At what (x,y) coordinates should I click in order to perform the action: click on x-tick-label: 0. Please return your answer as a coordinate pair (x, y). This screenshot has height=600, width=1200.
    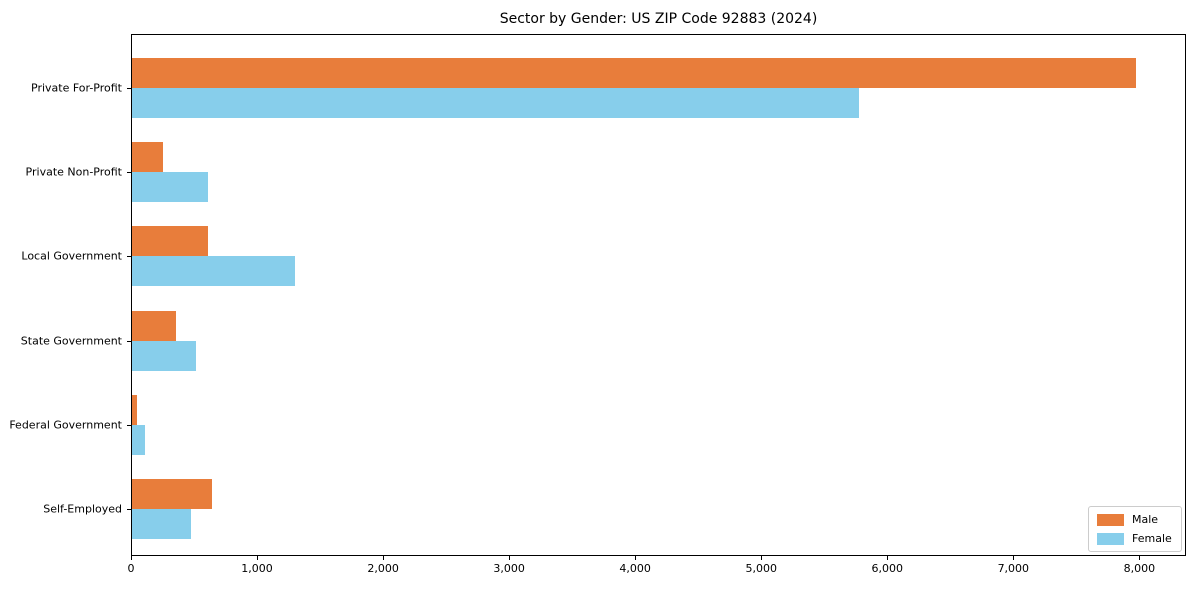
    Looking at the image, I should click on (131, 568).